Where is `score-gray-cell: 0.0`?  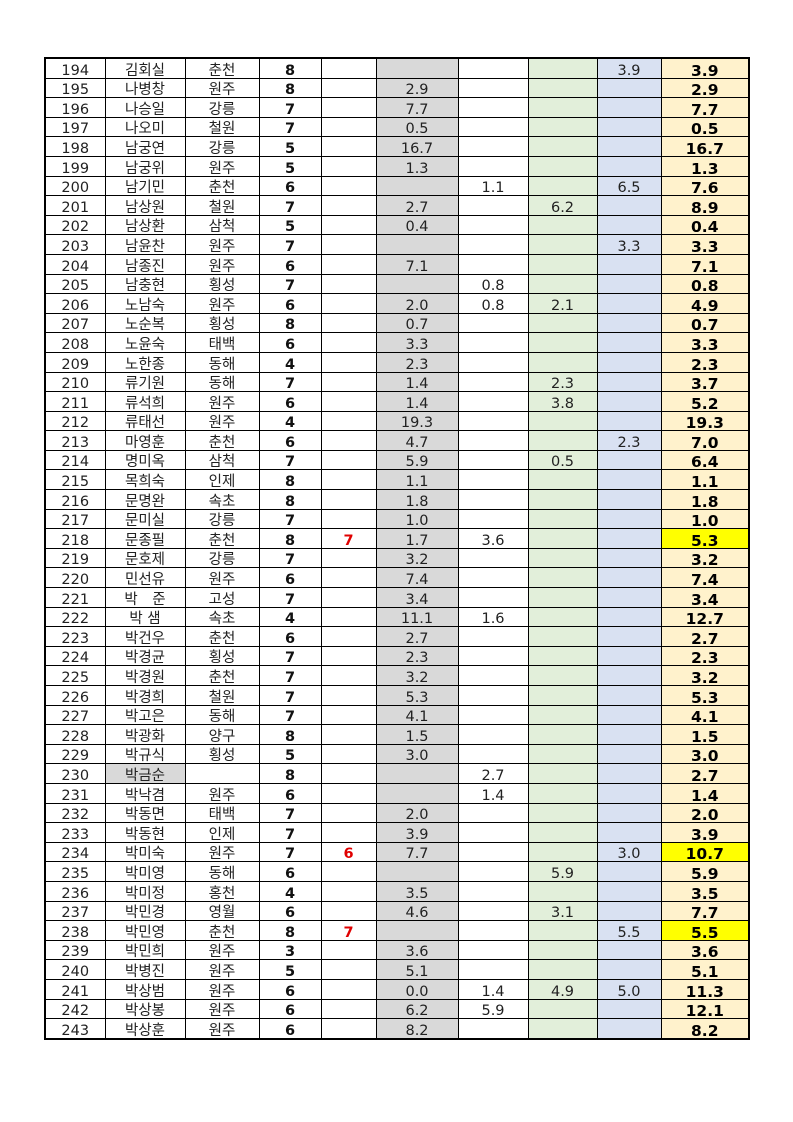 score-gray-cell: 0.0 is located at coordinates (417, 989).